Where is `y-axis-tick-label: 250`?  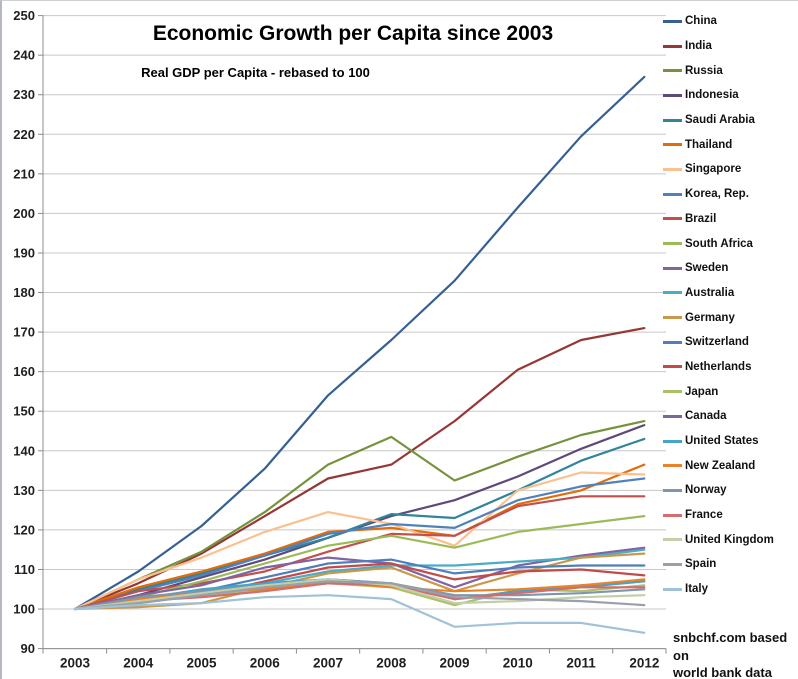 y-axis-tick-label: 250 is located at coordinates (24, 15).